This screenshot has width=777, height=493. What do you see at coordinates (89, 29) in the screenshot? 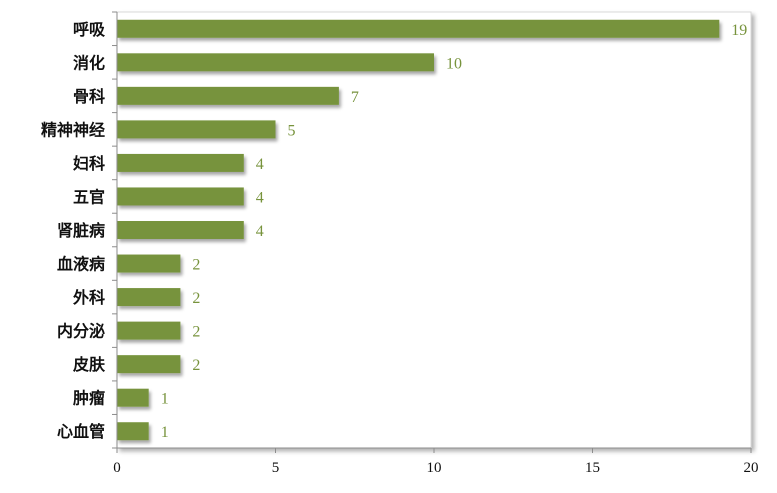
I see `category-label: 呼吸` at bounding box center [89, 29].